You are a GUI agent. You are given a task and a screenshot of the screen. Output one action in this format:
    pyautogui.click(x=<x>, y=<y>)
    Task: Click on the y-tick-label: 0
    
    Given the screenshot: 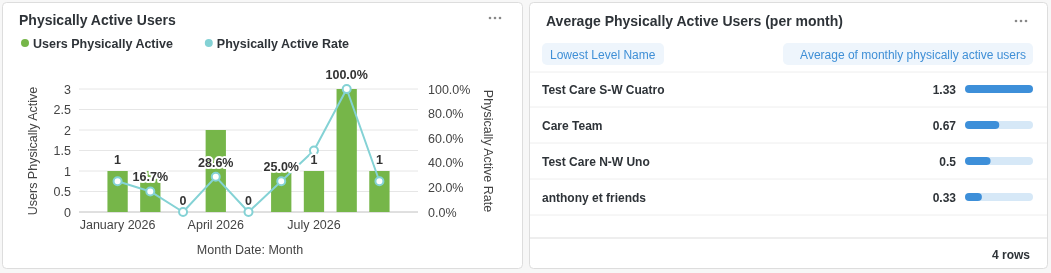 What is the action you would take?
    pyautogui.click(x=68, y=212)
    